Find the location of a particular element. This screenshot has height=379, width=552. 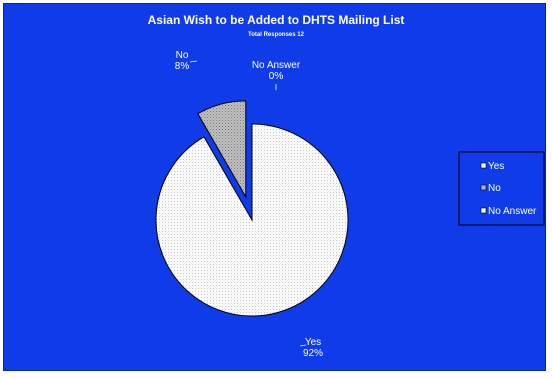

legend: Yes No No Answer is located at coordinates (501, 188).